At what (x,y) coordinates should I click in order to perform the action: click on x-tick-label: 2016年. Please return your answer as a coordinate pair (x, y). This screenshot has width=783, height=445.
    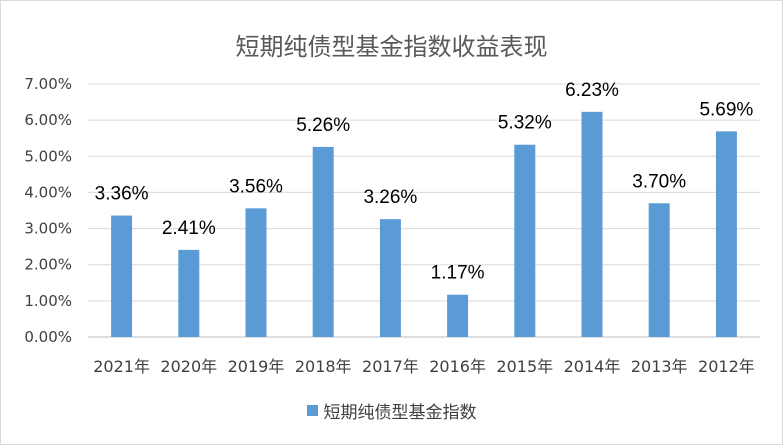
    Looking at the image, I should click on (457, 366).